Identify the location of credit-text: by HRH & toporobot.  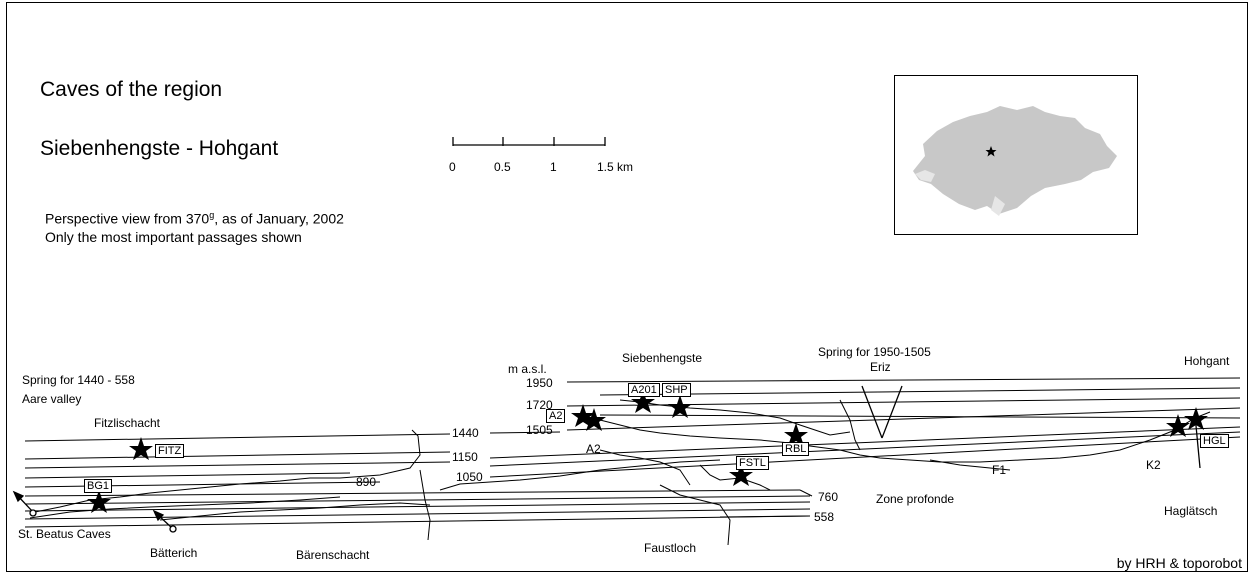
(1179, 563).